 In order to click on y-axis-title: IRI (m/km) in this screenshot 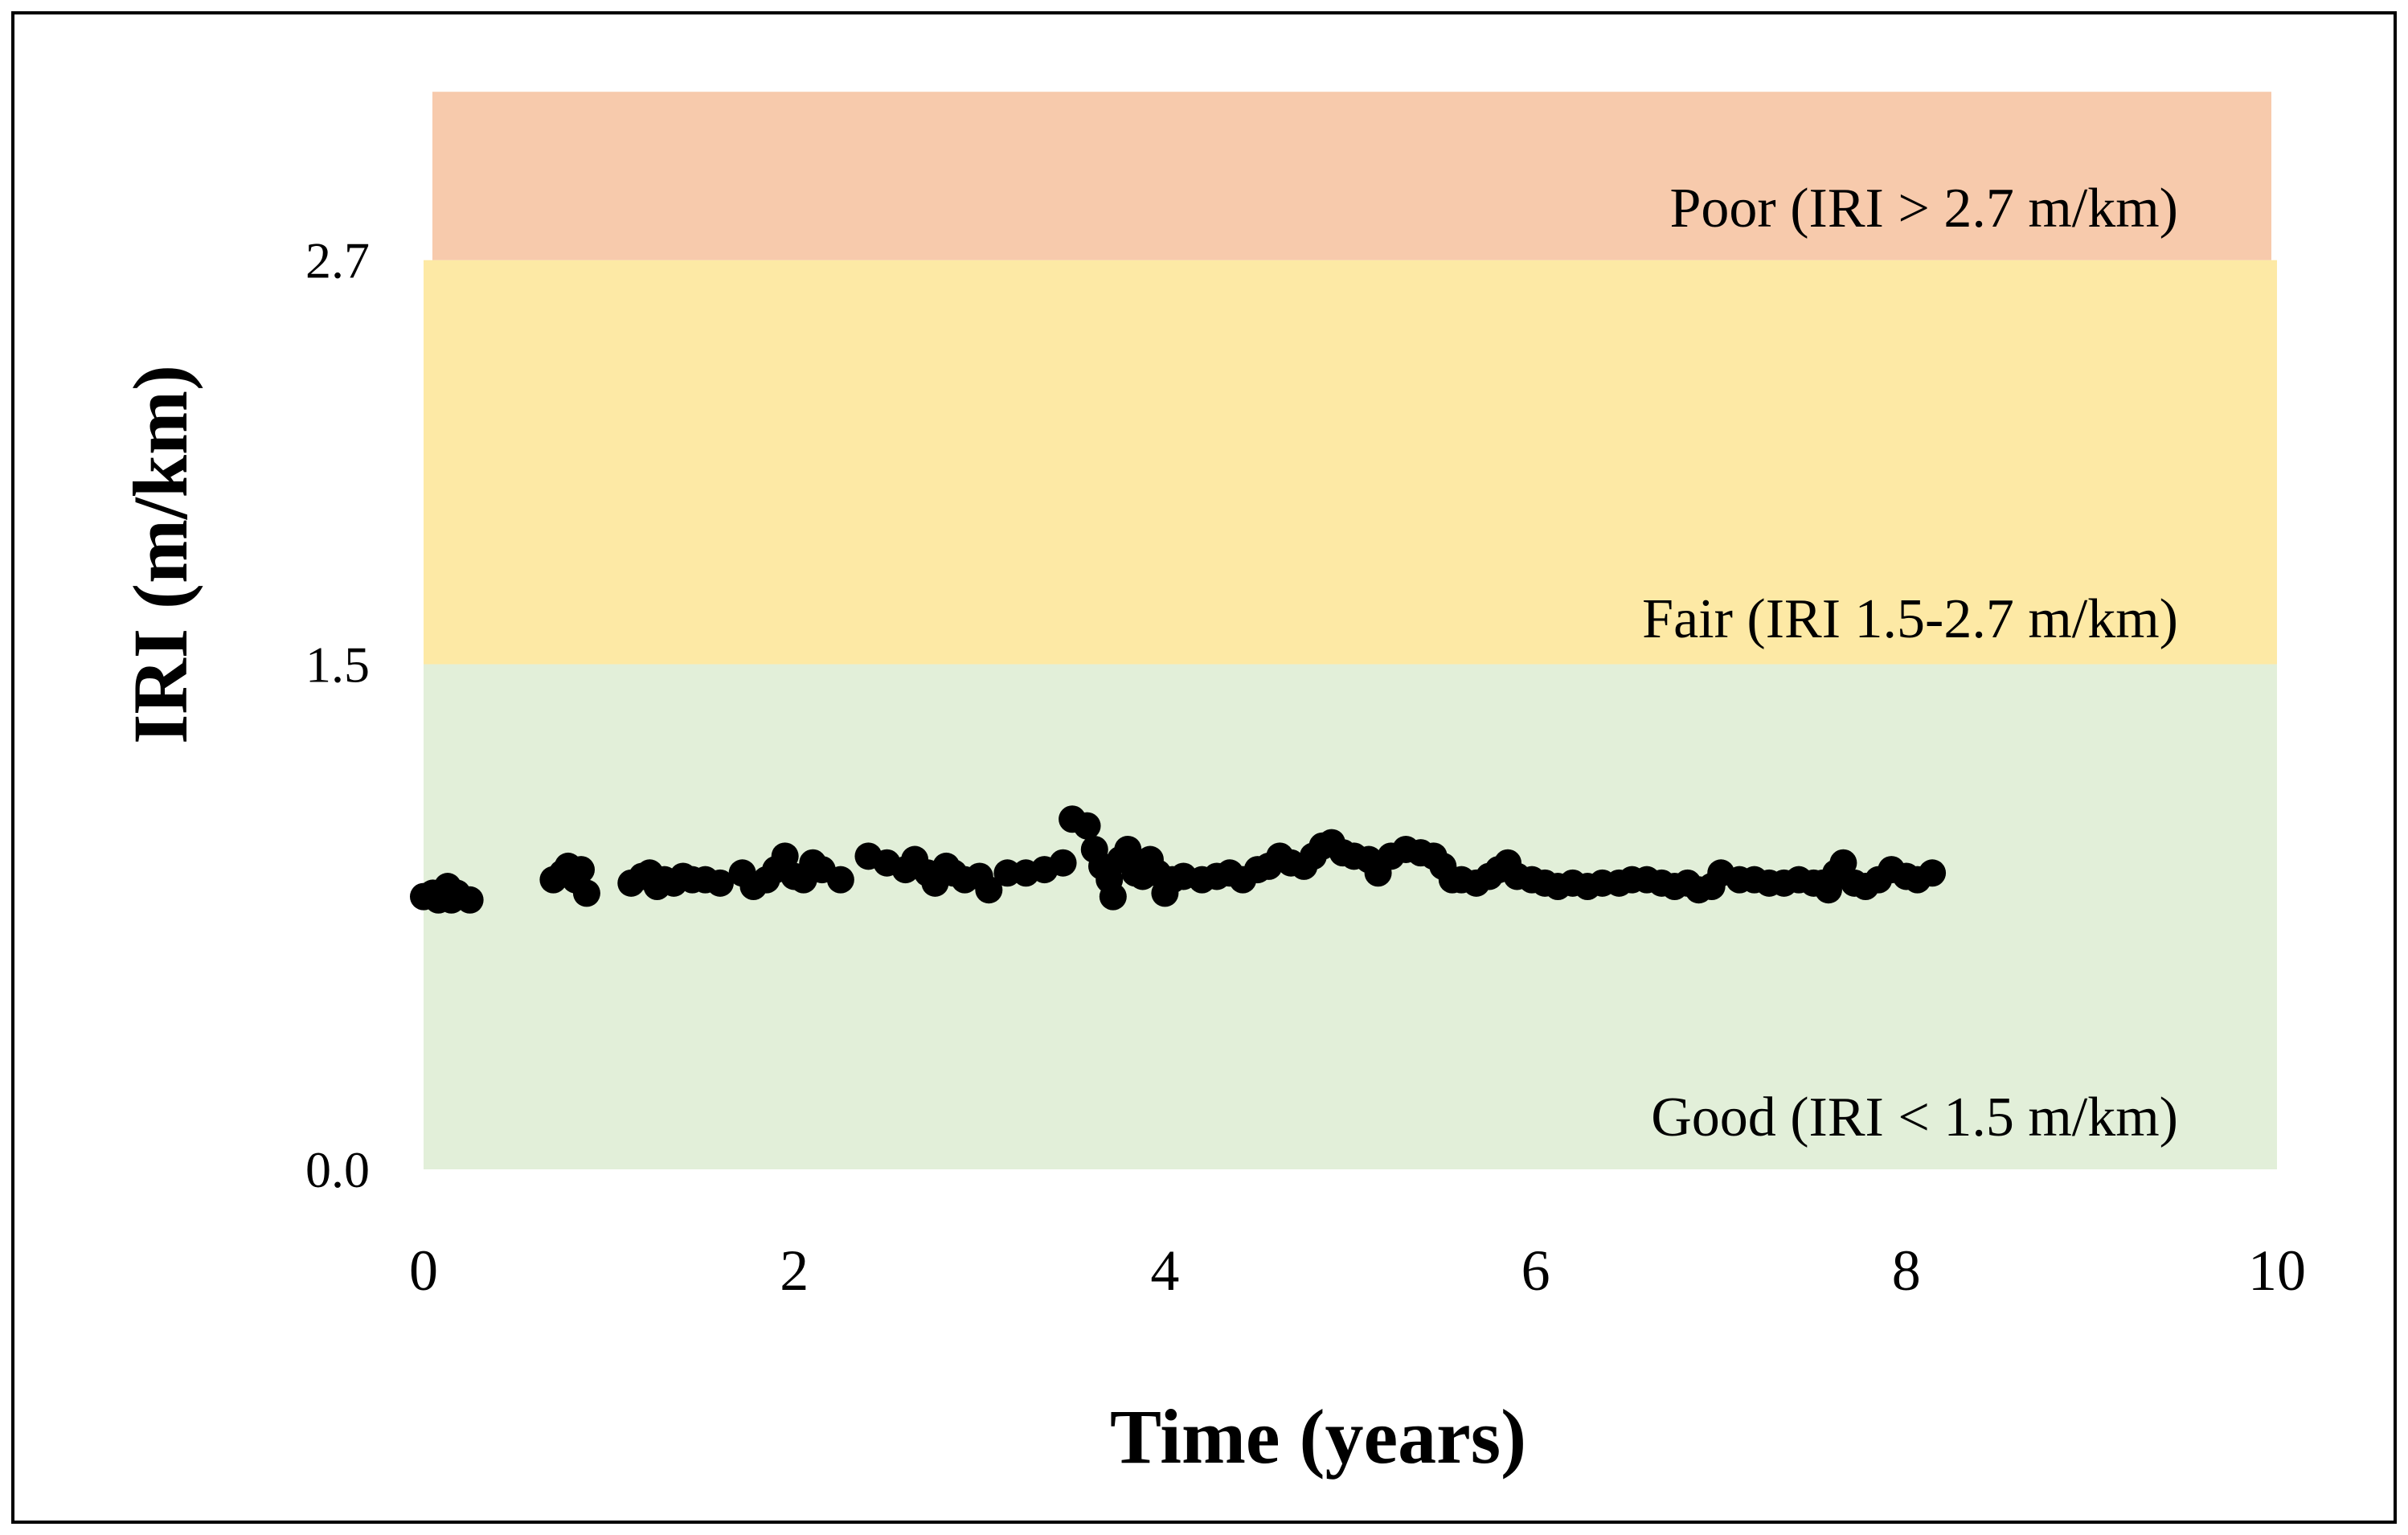, I will do `click(160, 555)`.